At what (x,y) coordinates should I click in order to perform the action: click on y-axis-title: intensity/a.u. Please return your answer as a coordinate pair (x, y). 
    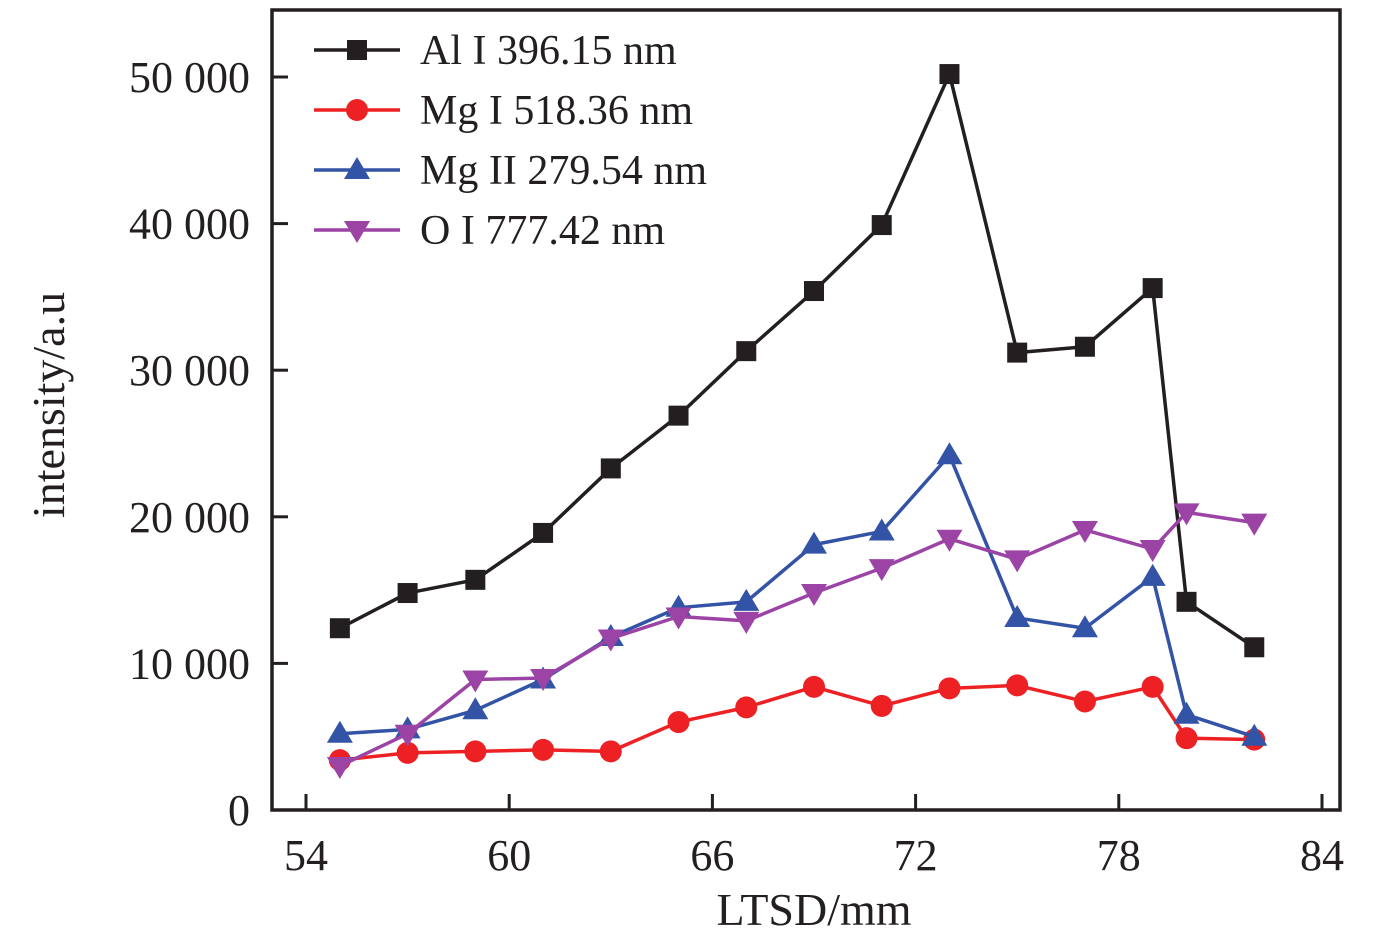
    Looking at the image, I should click on (48, 405).